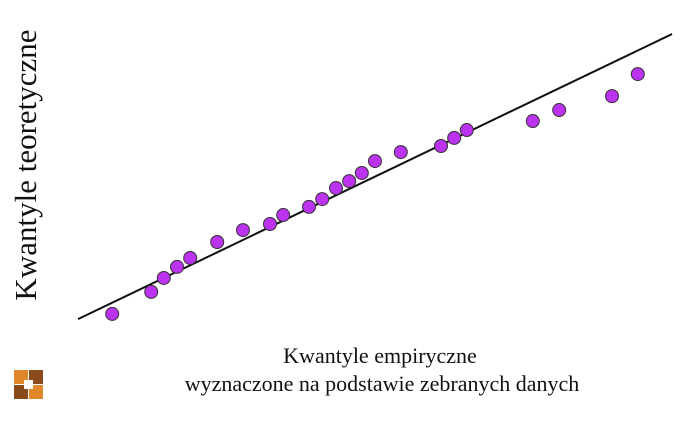 This screenshot has width=692, height=425. I want to click on logo, so click(28, 384).